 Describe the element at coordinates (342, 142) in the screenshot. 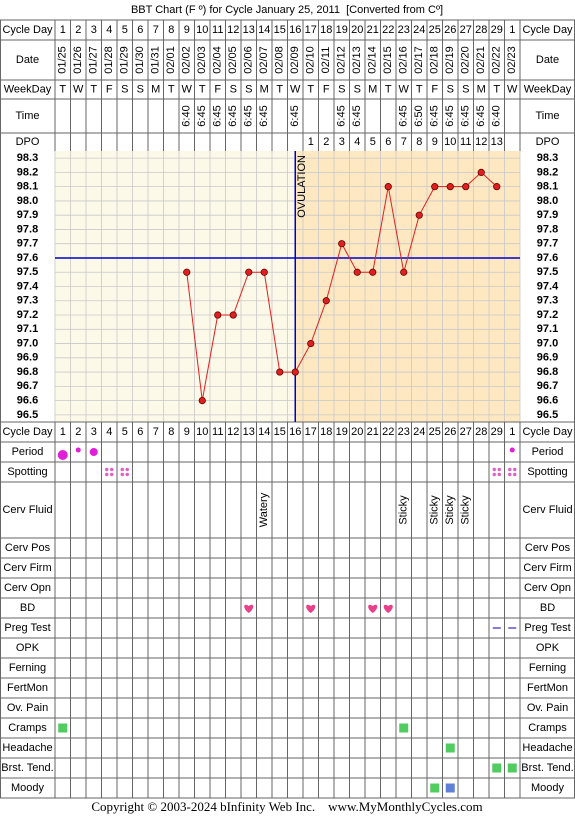

I see `dpo-cell: 3` at that location.